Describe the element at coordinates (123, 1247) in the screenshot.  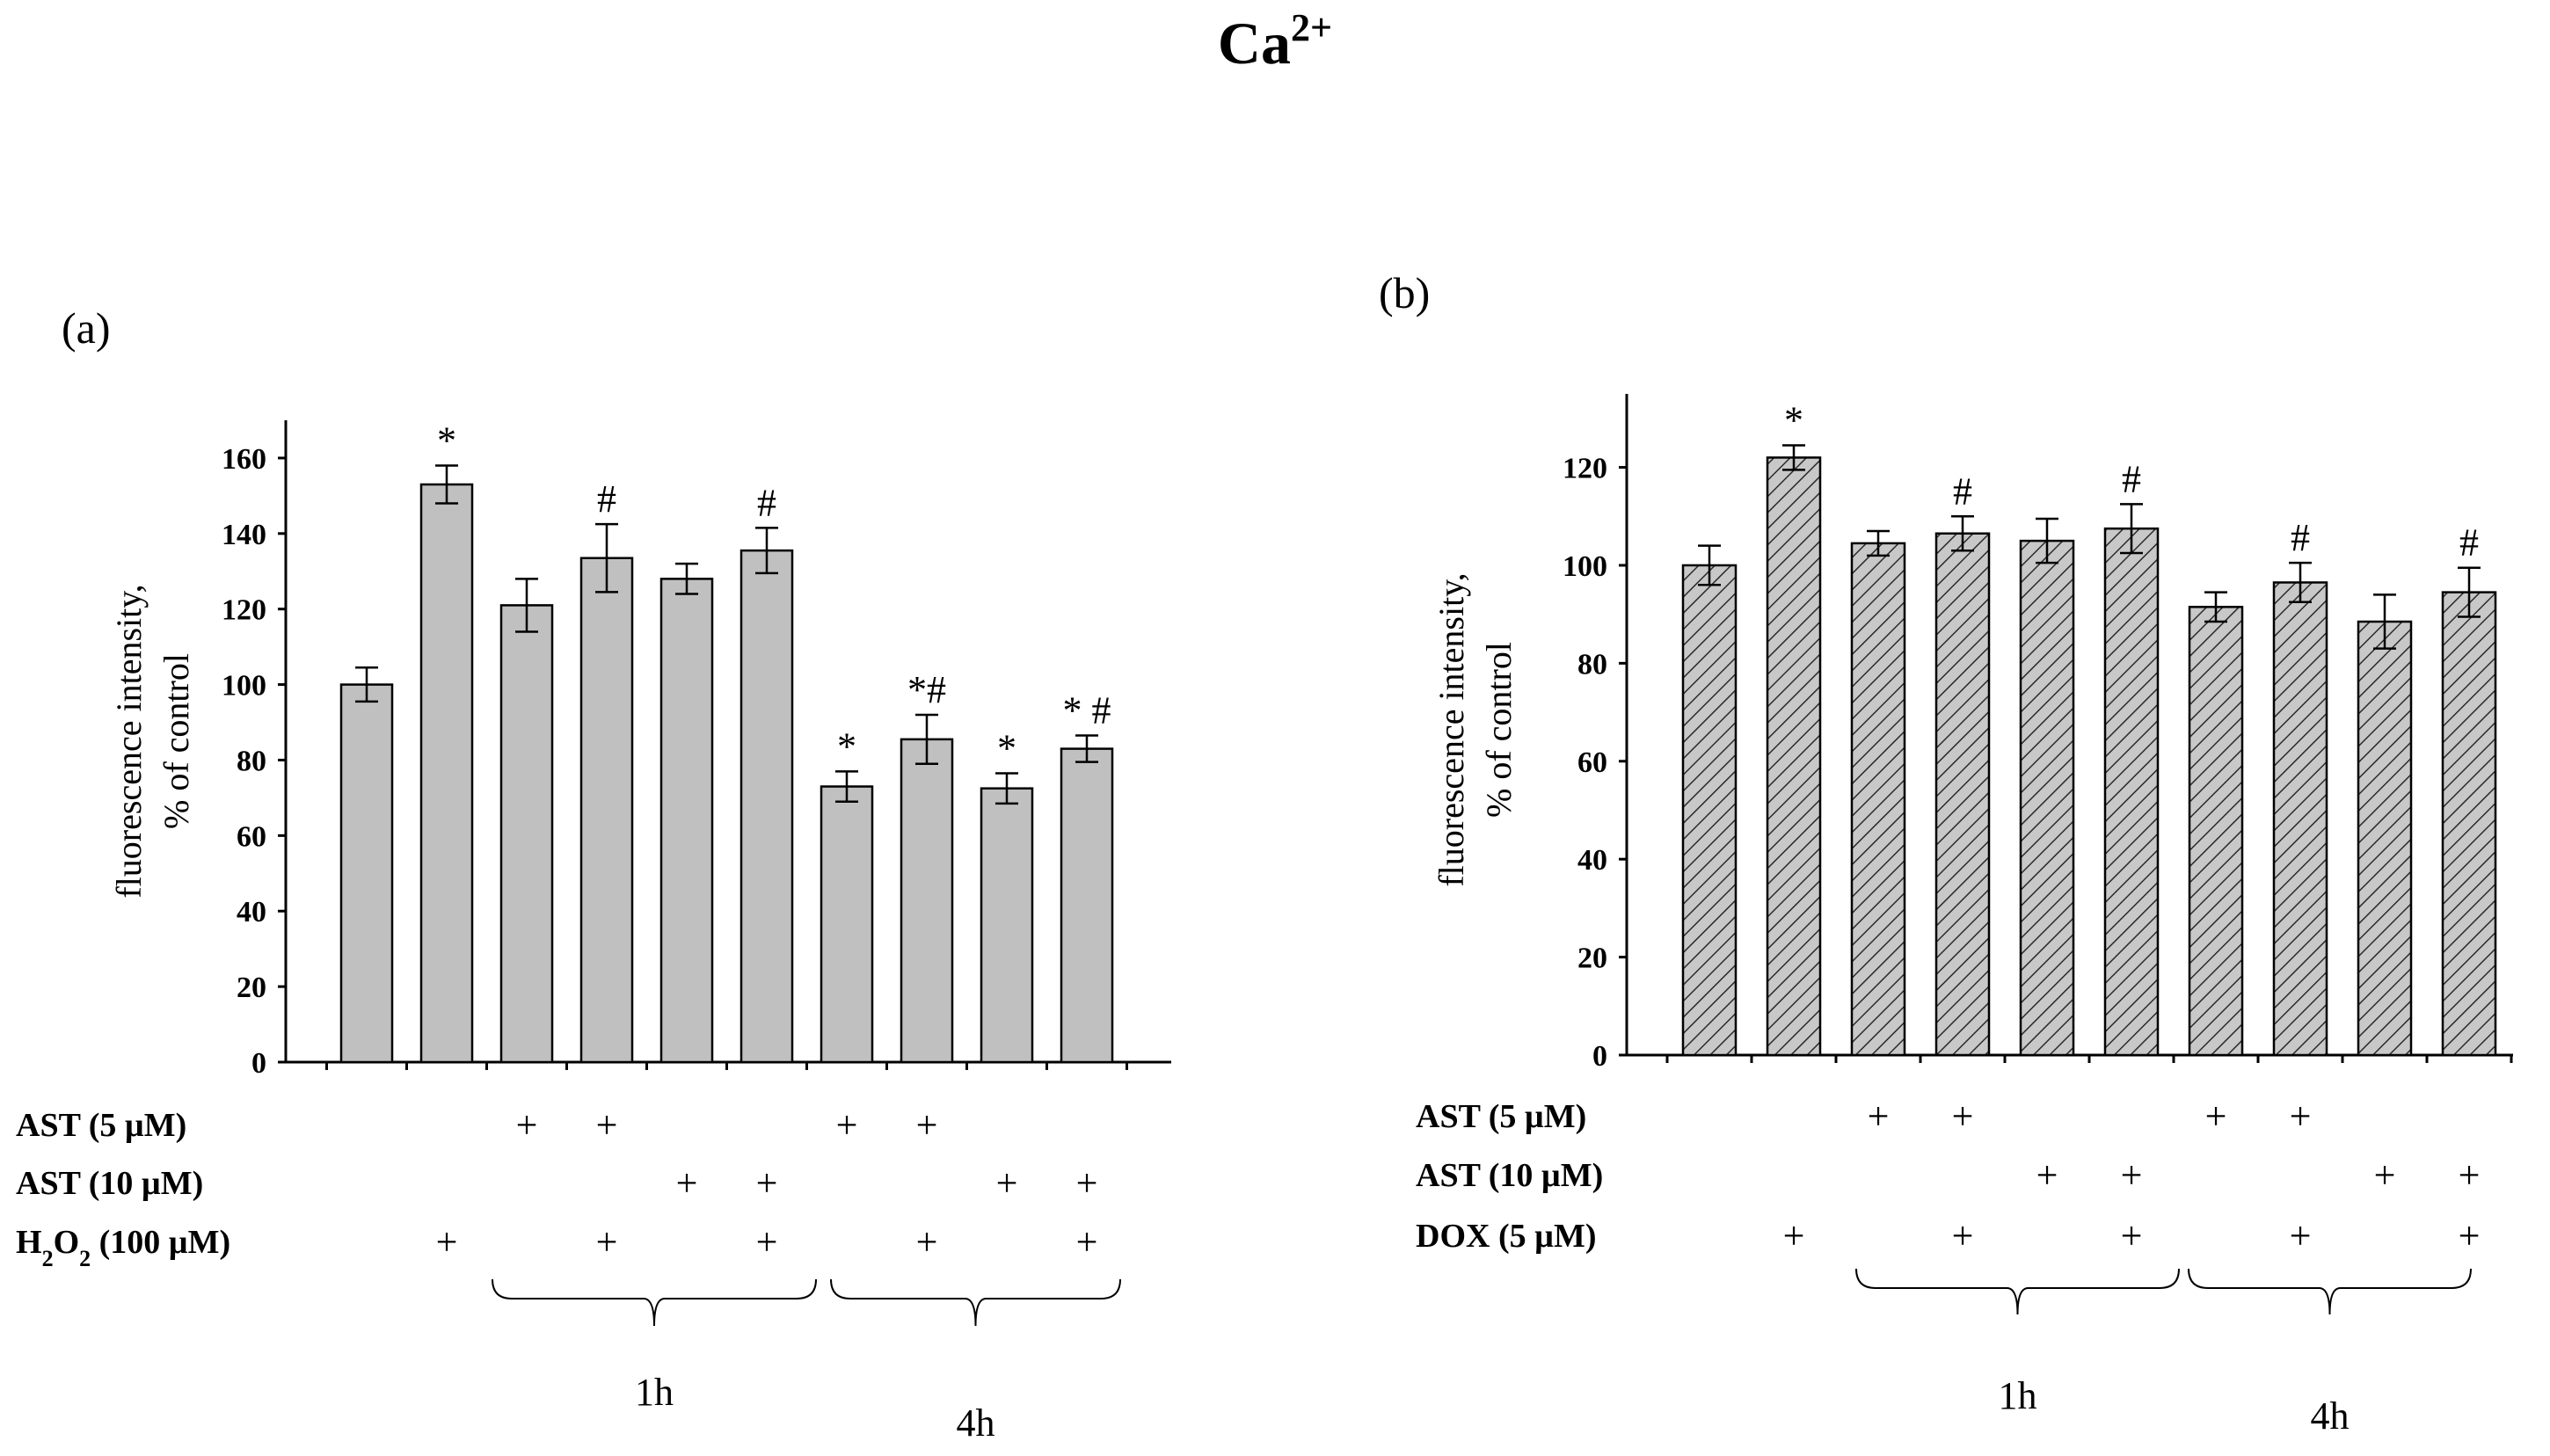
I see `treatment-row-label: H2O2 (100 µM)` at that location.